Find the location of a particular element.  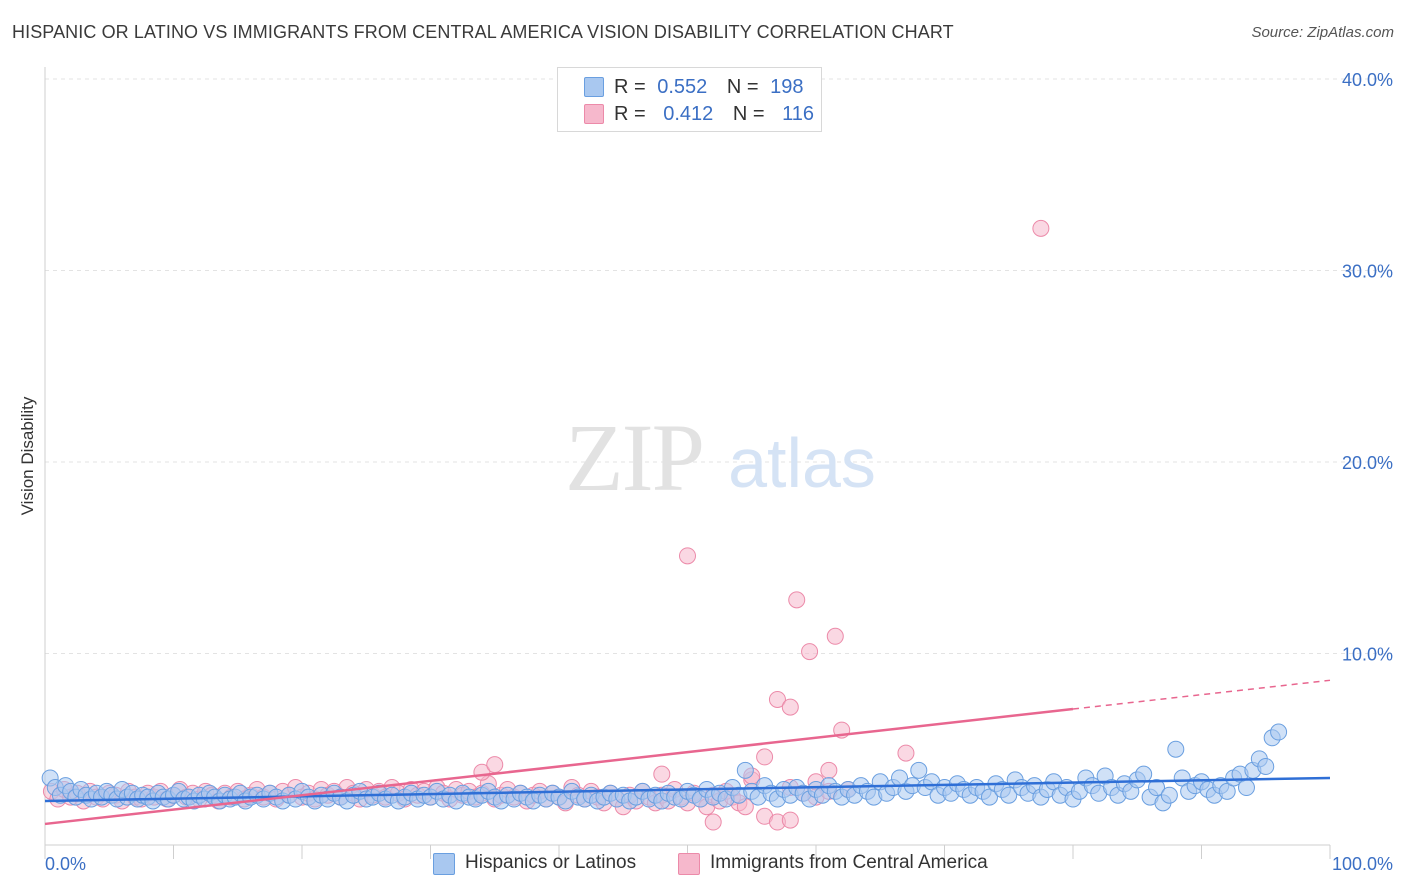

watermark: ZIP atlas is located at coordinates (720, 457).